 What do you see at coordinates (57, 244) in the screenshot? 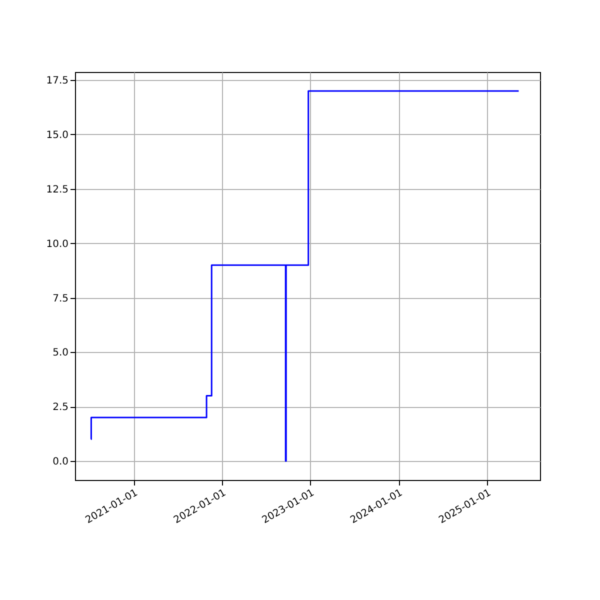
I see `y-tick-label: 10.0` at bounding box center [57, 244].